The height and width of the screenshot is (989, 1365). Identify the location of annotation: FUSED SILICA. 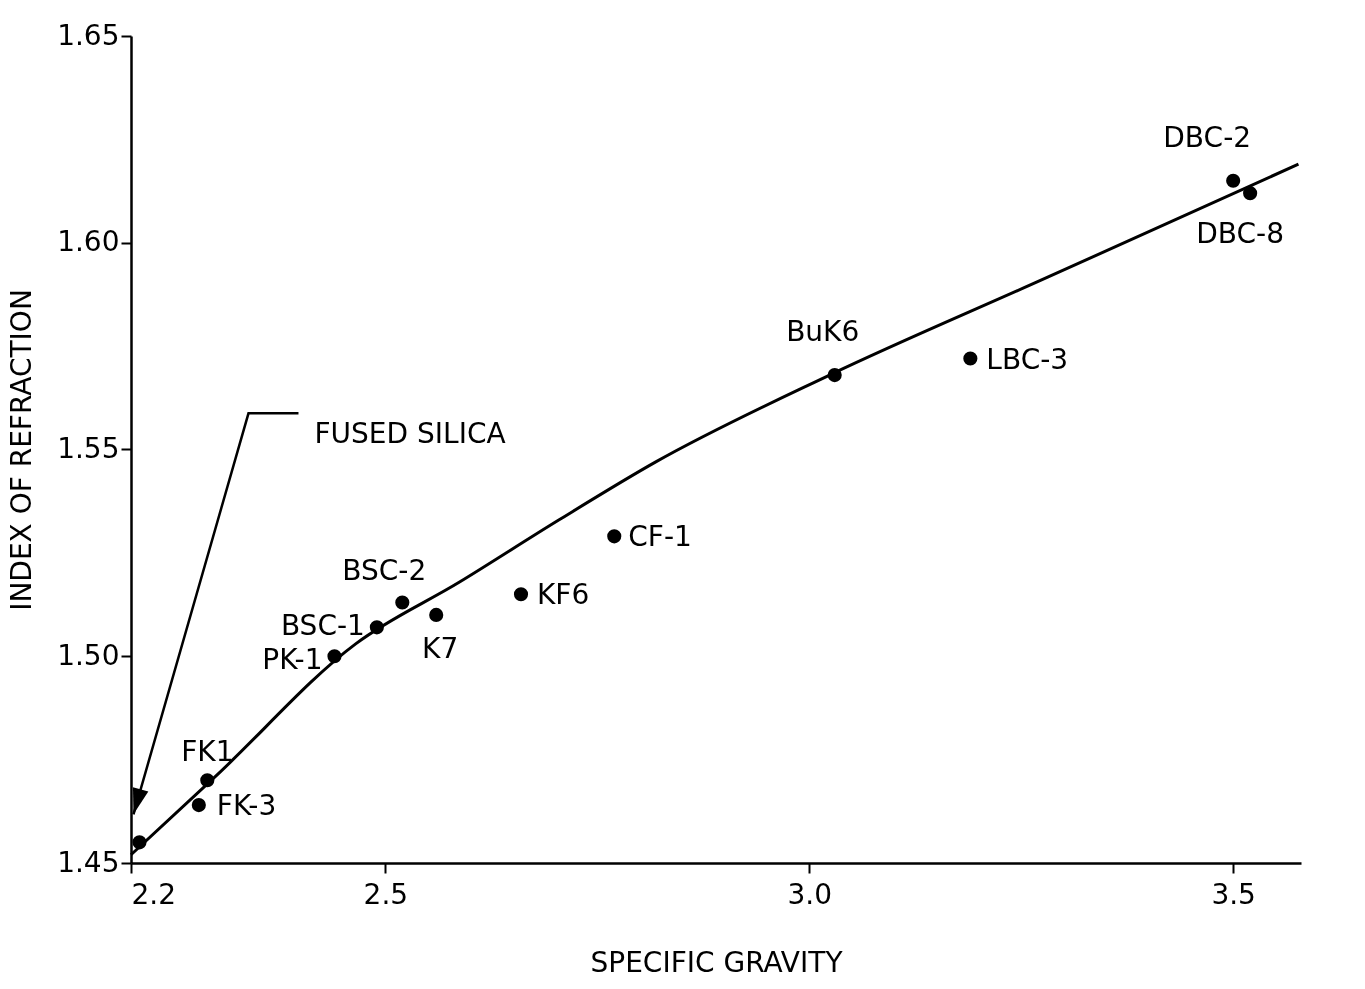
(410, 434).